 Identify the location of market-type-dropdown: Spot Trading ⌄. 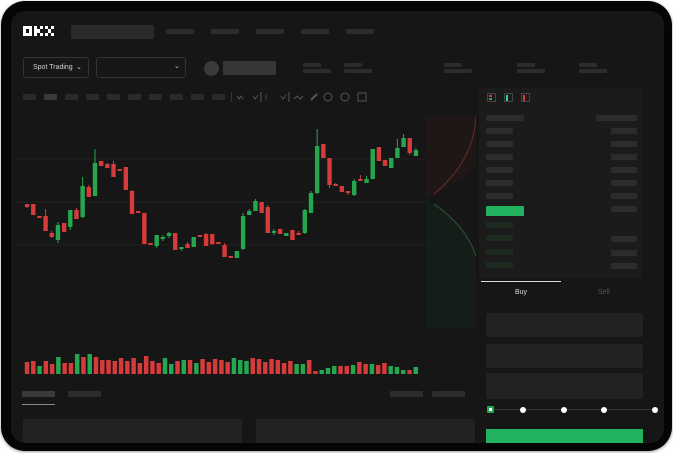
(56, 67).